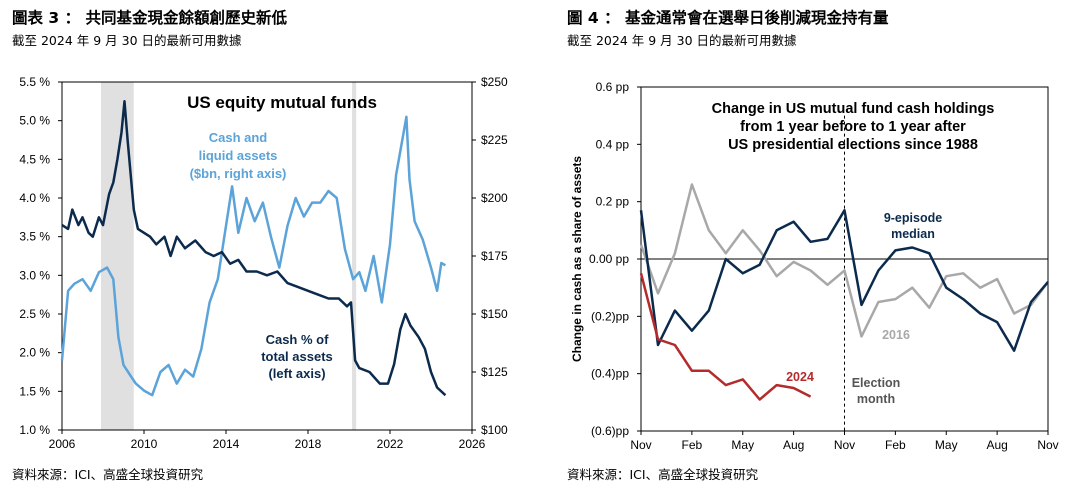 This screenshot has height=495, width=1082. I want to click on y-left-tick-label: 4.5 %, so click(34, 159).